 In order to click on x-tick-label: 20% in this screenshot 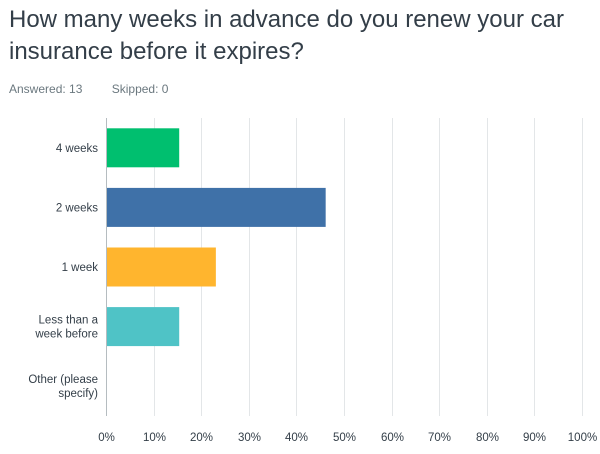, I will do `click(201, 438)`.